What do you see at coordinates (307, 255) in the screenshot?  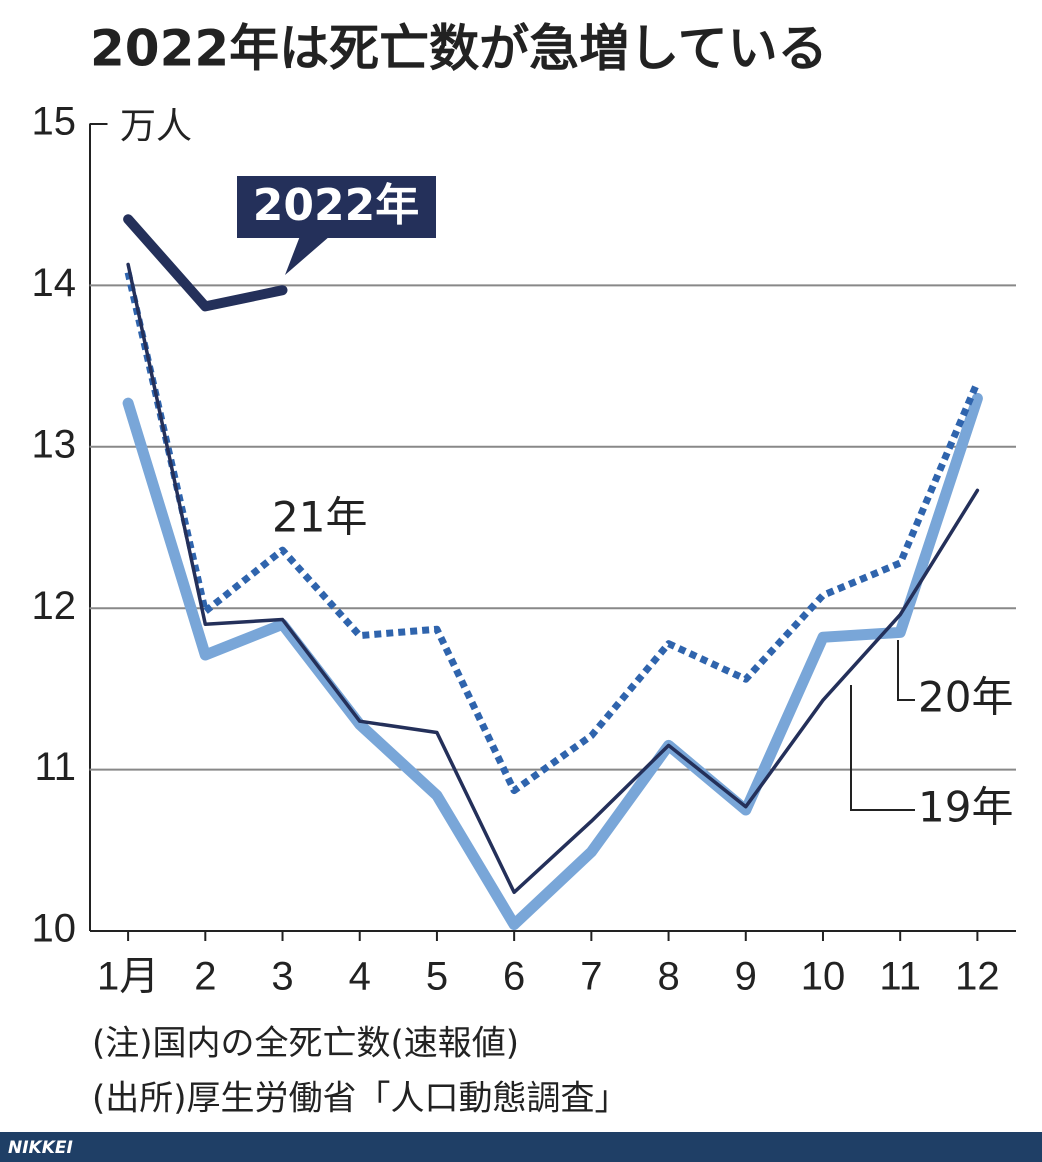 I see `label-pointer` at bounding box center [307, 255].